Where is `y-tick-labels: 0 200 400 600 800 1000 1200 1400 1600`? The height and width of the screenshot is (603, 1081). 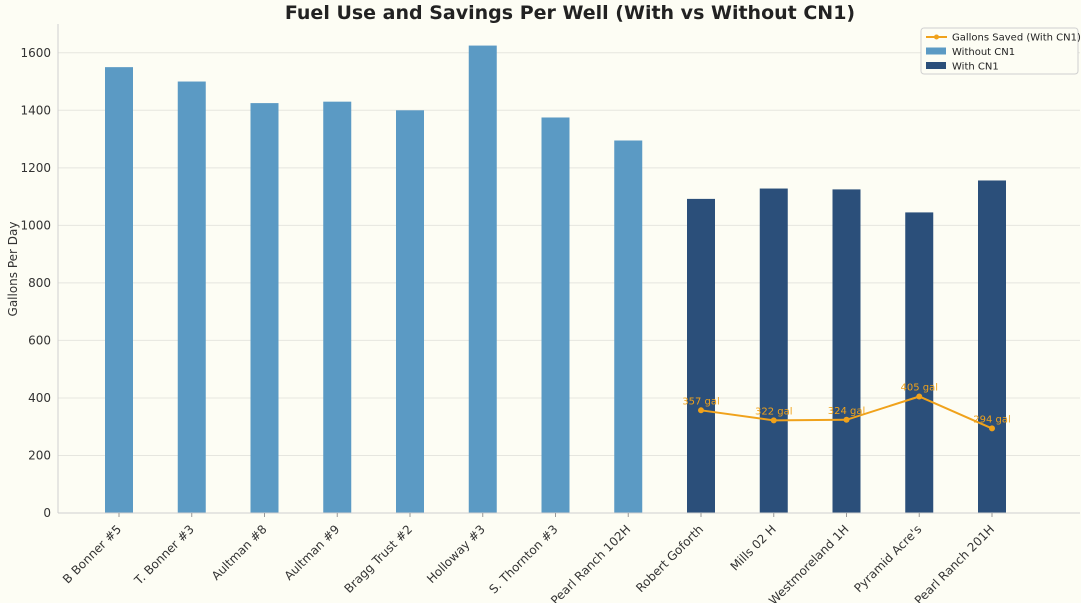 y-tick-labels: 0 200 400 600 800 1000 1200 1400 1600 is located at coordinates (35, 283).